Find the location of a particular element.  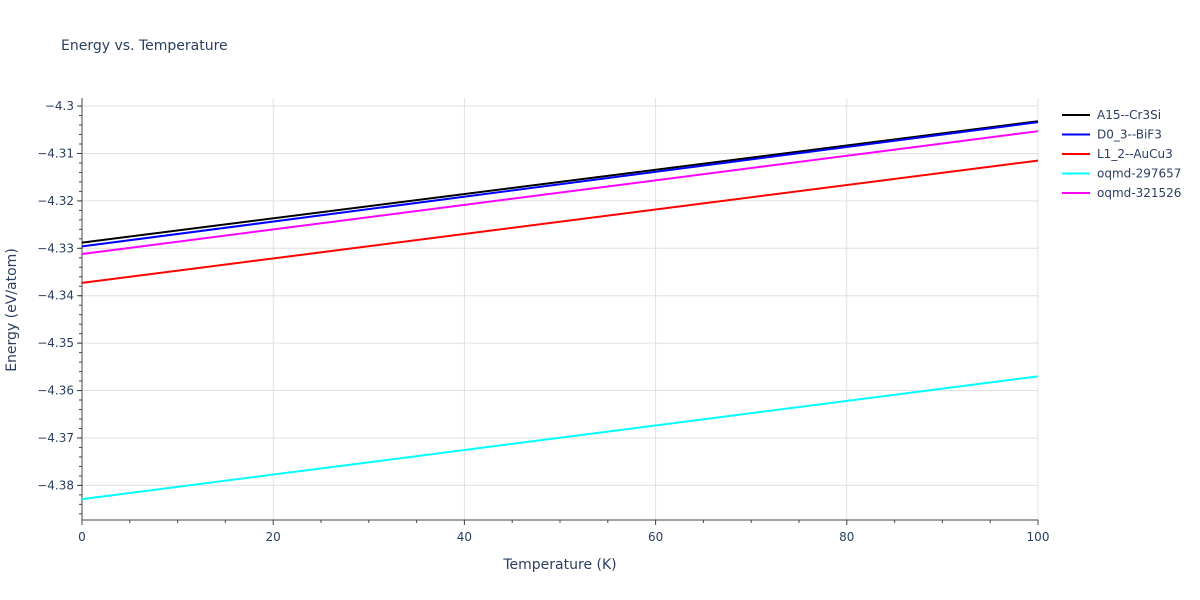

y-axis-label: Energy (eV/atom) is located at coordinates (12, 310).